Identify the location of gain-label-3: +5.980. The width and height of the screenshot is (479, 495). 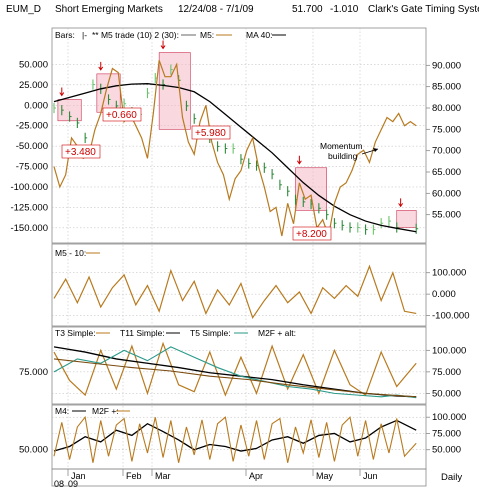
(210, 133).